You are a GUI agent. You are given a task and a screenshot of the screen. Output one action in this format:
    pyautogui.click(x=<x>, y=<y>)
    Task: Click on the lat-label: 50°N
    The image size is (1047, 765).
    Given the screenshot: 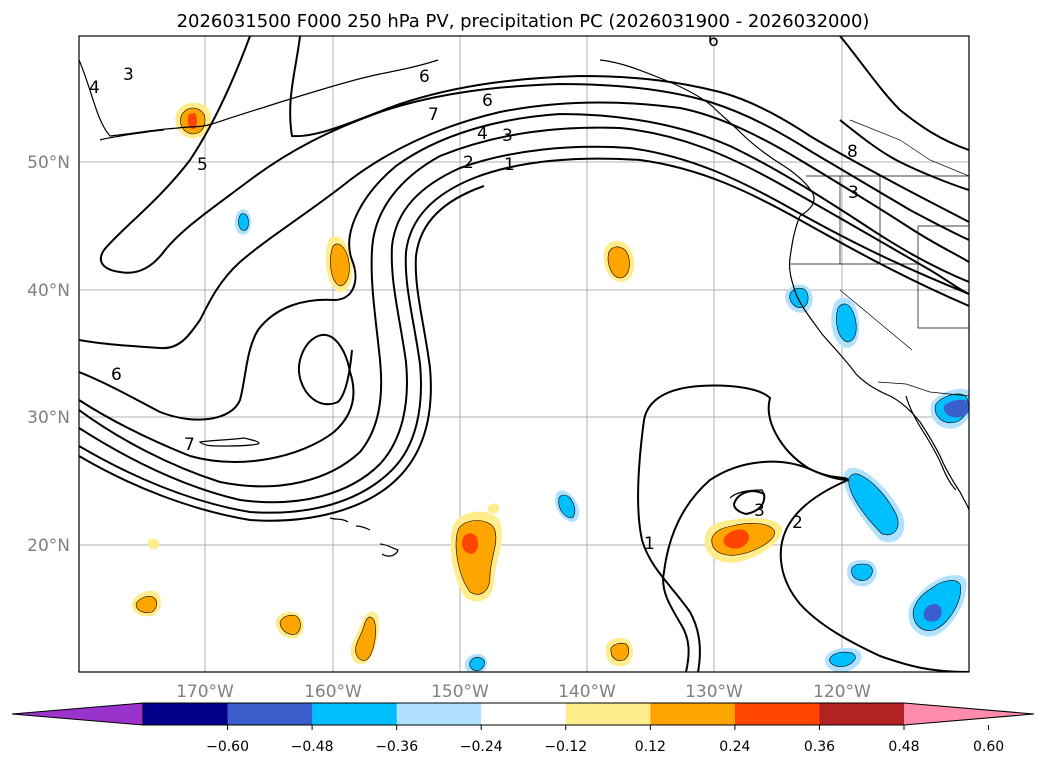 What is the action you would take?
    pyautogui.click(x=48, y=163)
    